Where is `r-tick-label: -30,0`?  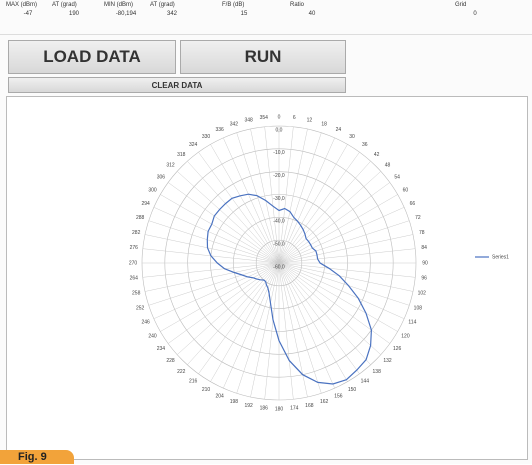
r-tick-label: -30,0 is located at coordinates (279, 199).